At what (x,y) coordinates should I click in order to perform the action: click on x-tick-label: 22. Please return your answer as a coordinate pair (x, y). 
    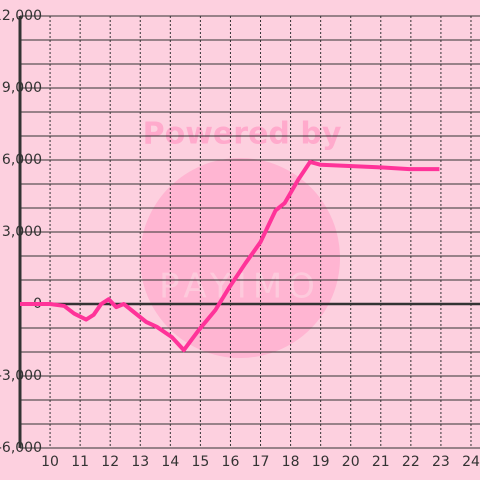
    Looking at the image, I should click on (411, 462).